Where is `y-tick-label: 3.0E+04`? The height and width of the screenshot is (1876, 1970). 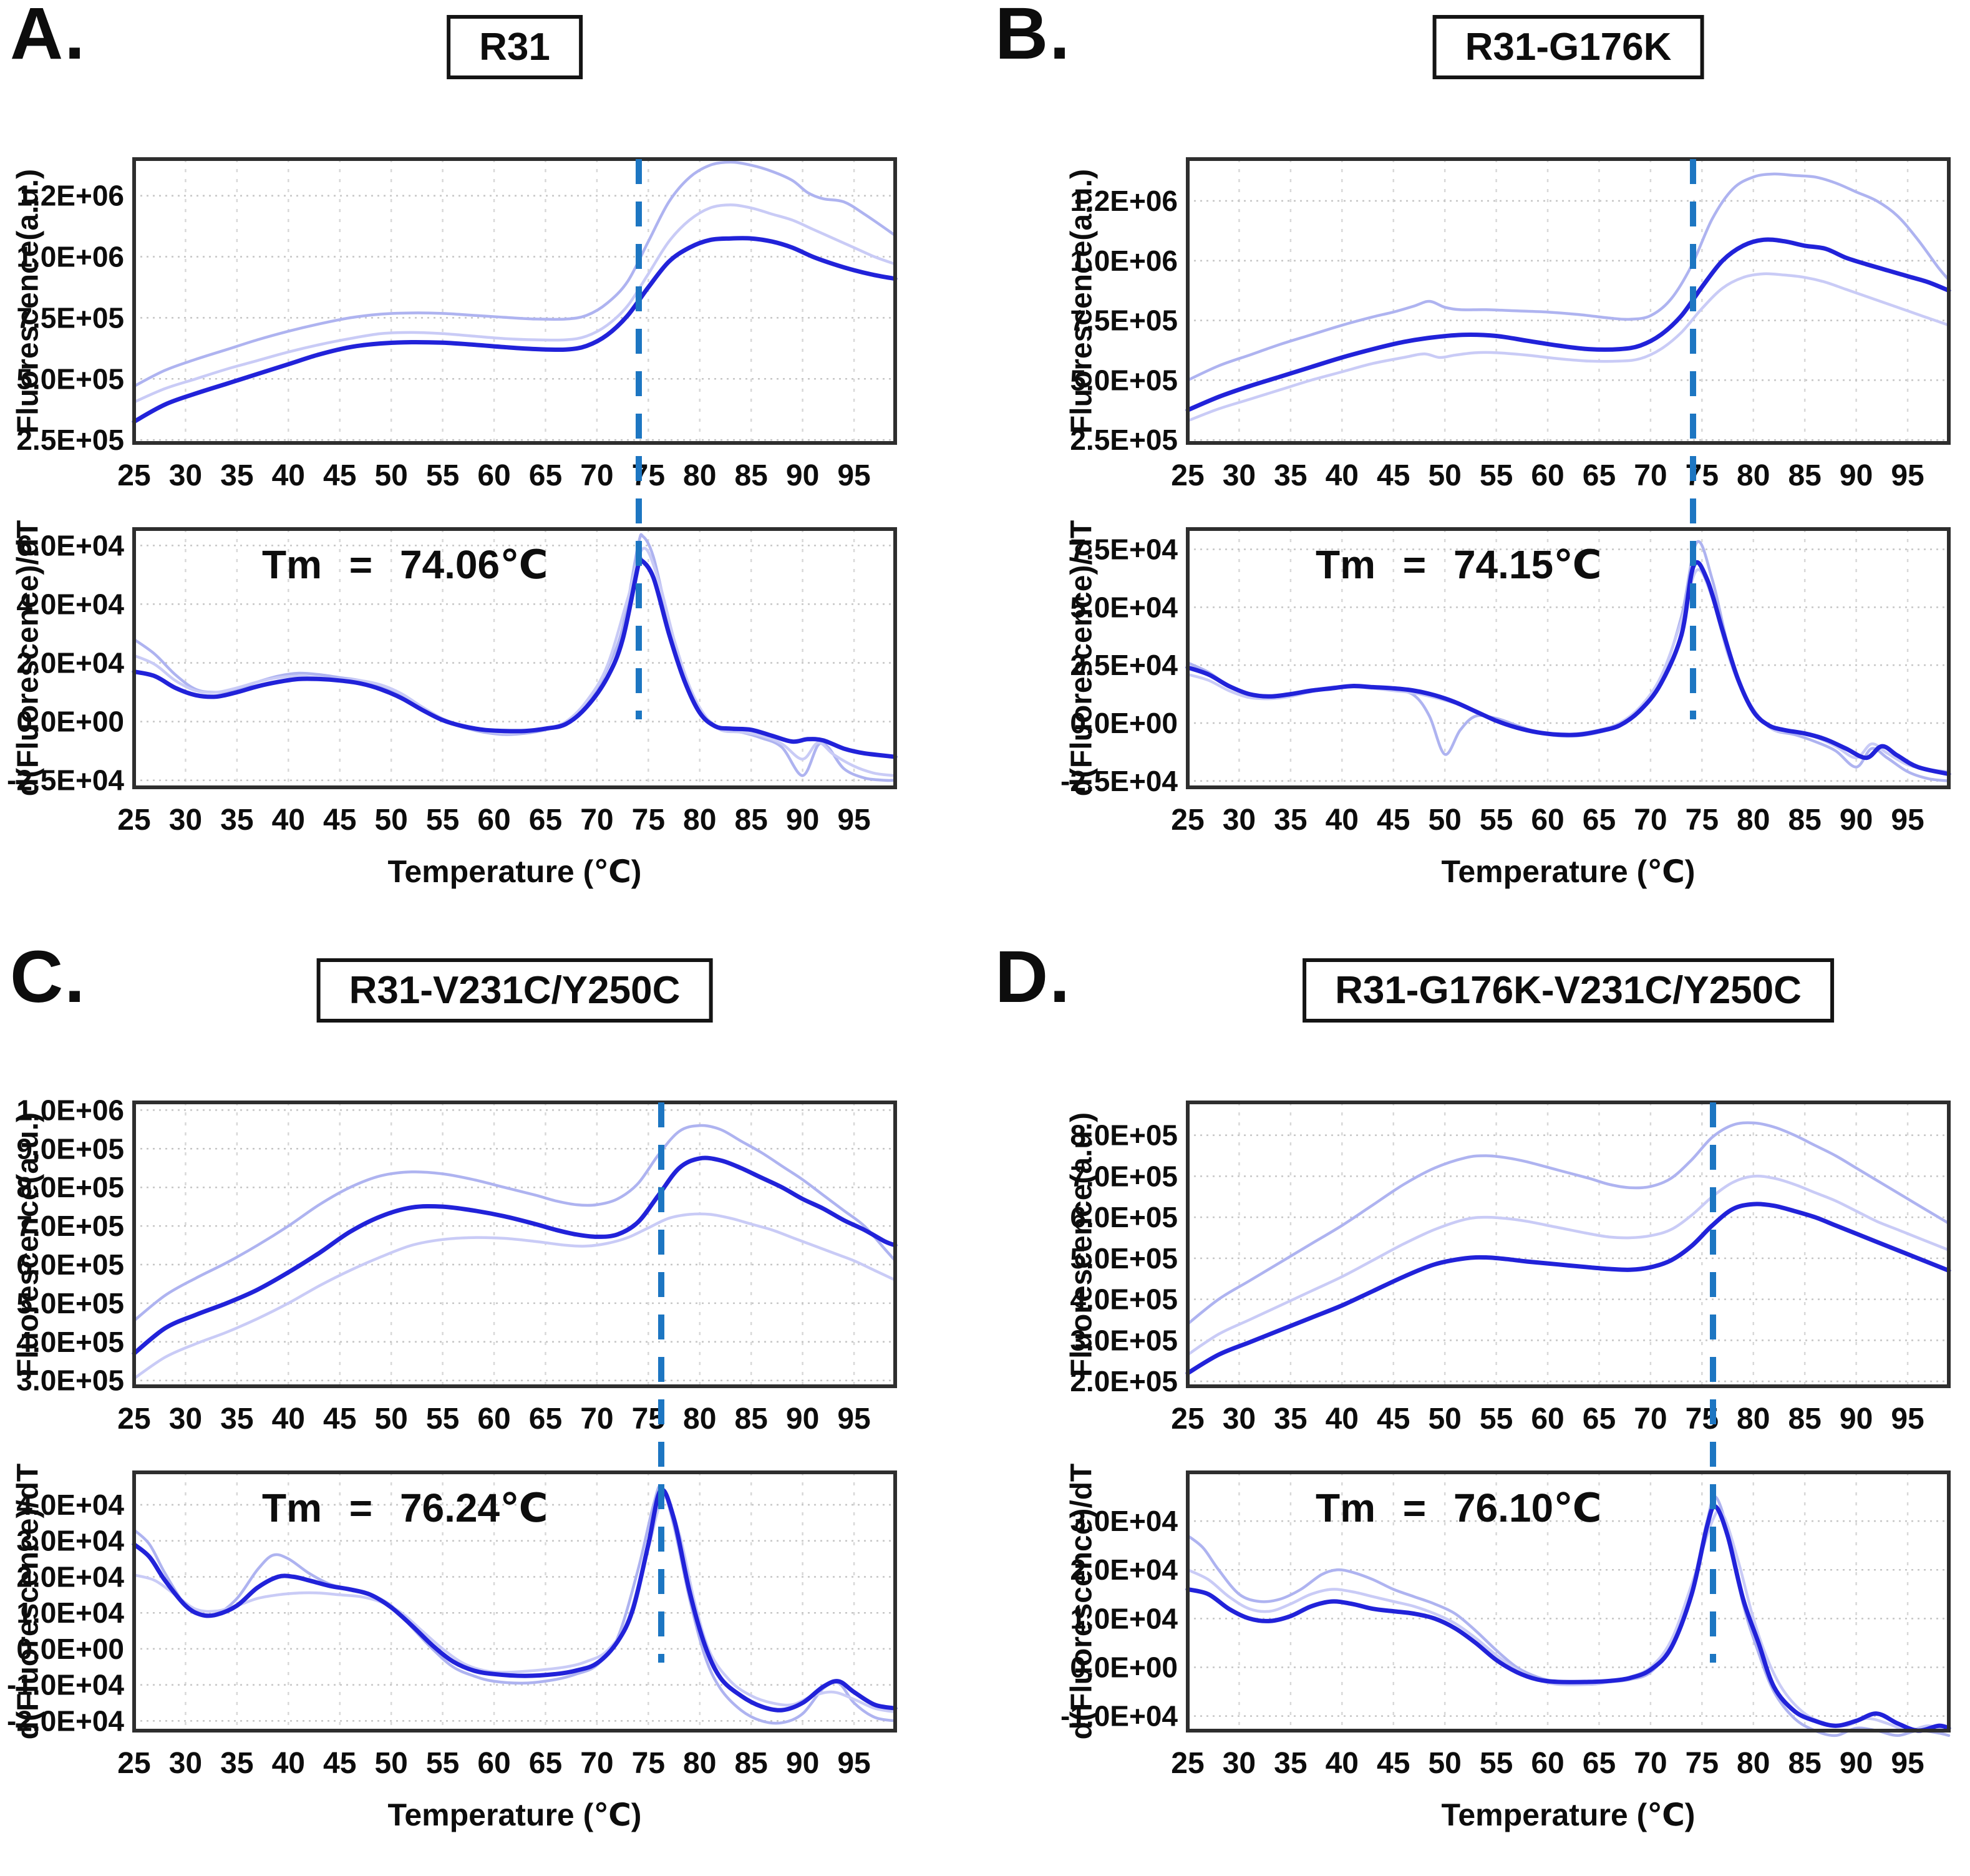 y-tick-label: 3.0E+04 is located at coordinates (1124, 1521).